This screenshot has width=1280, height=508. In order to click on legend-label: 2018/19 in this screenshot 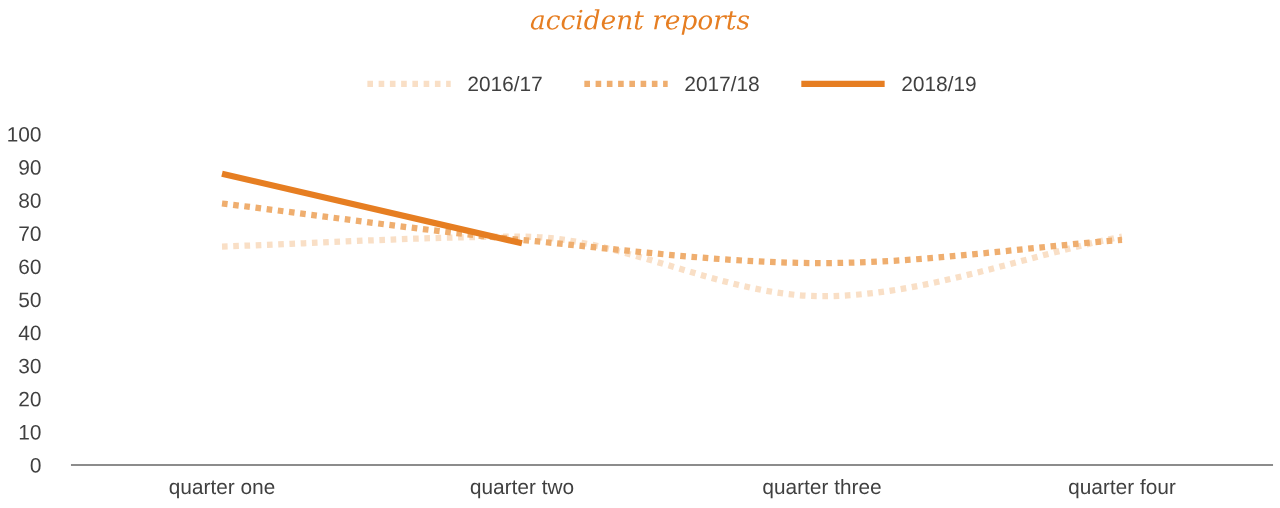, I will do `click(939, 83)`.